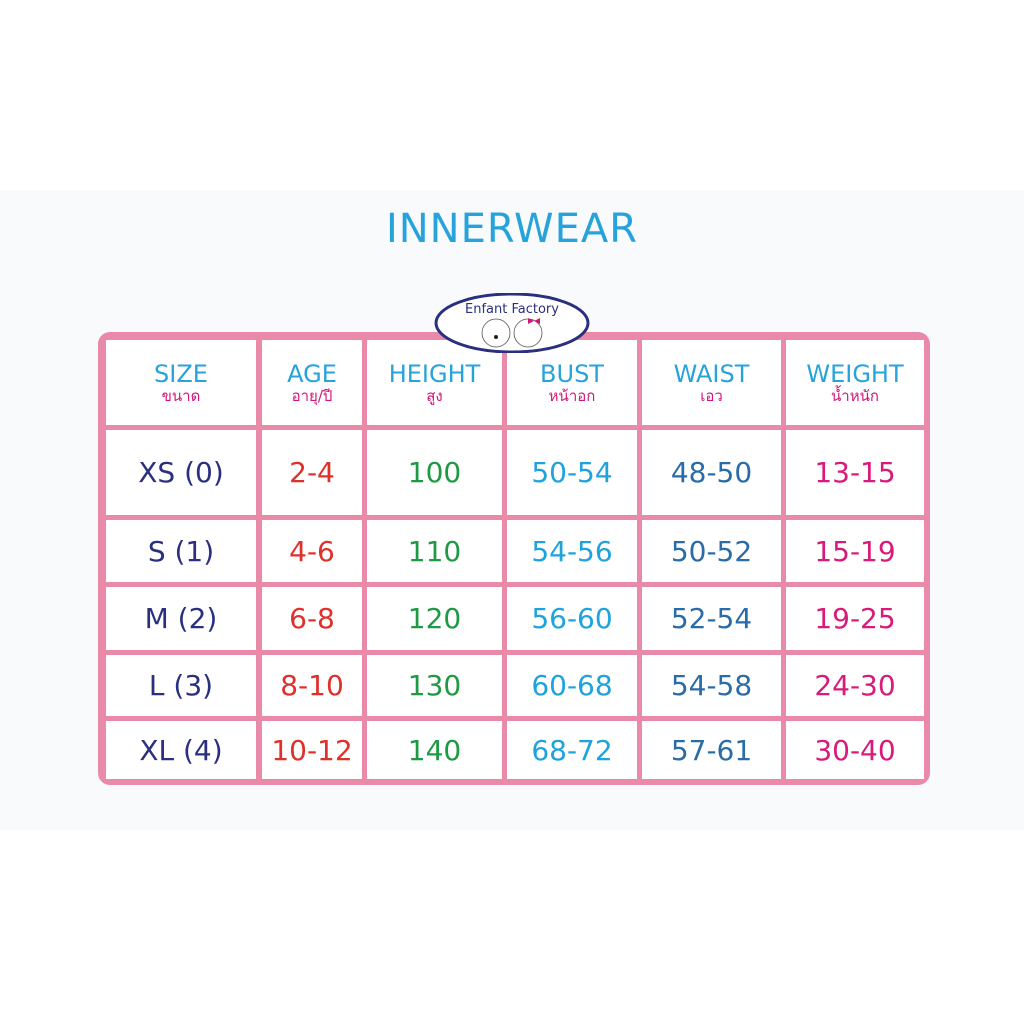 This screenshot has height=1024, width=1024. What do you see at coordinates (181, 395) in the screenshot?
I see `header-thai-label: ขนาด` at bounding box center [181, 395].